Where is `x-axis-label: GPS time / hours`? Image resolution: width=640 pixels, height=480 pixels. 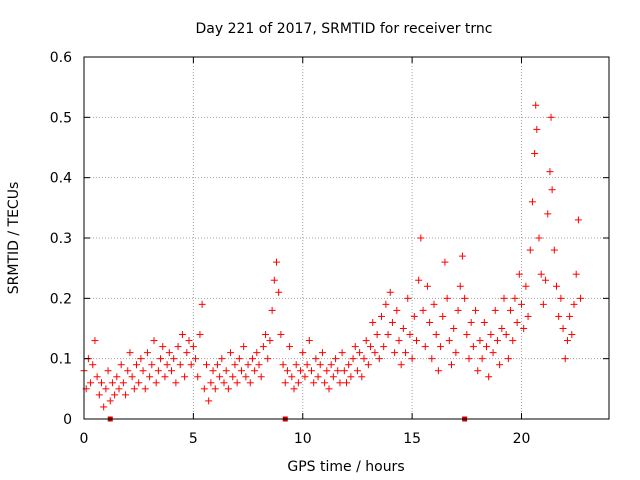 x-axis-label: GPS time / hours is located at coordinates (345, 467).